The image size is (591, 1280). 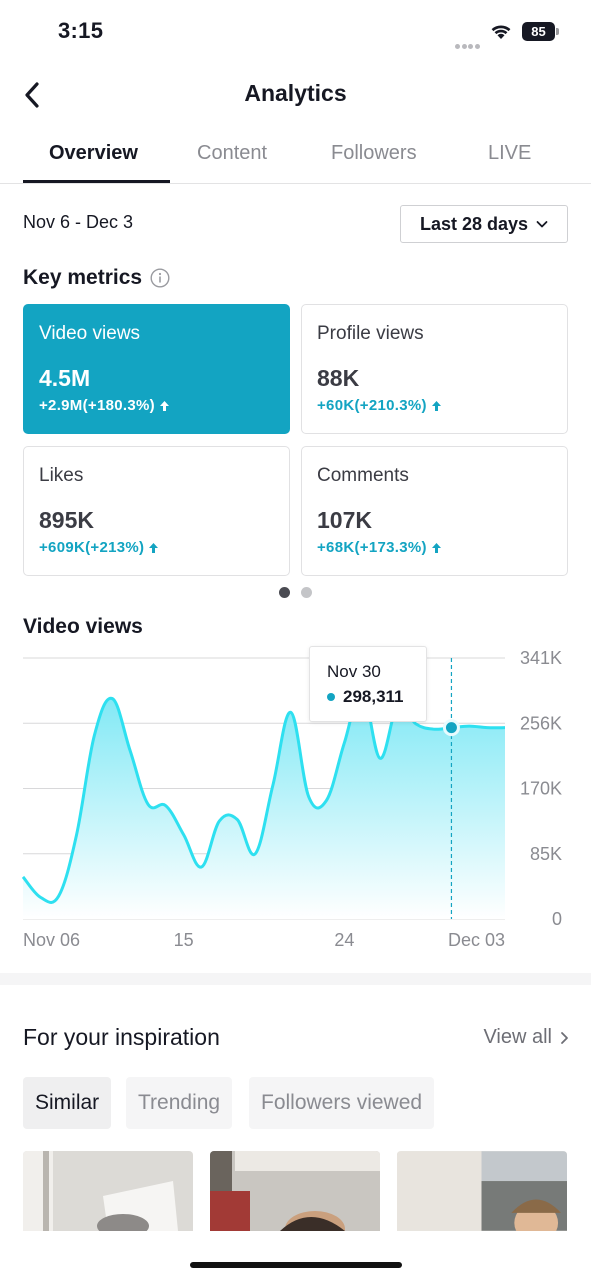 What do you see at coordinates (474, 223) in the screenshot?
I see `date-range-select-label: Last 28 days` at bounding box center [474, 223].